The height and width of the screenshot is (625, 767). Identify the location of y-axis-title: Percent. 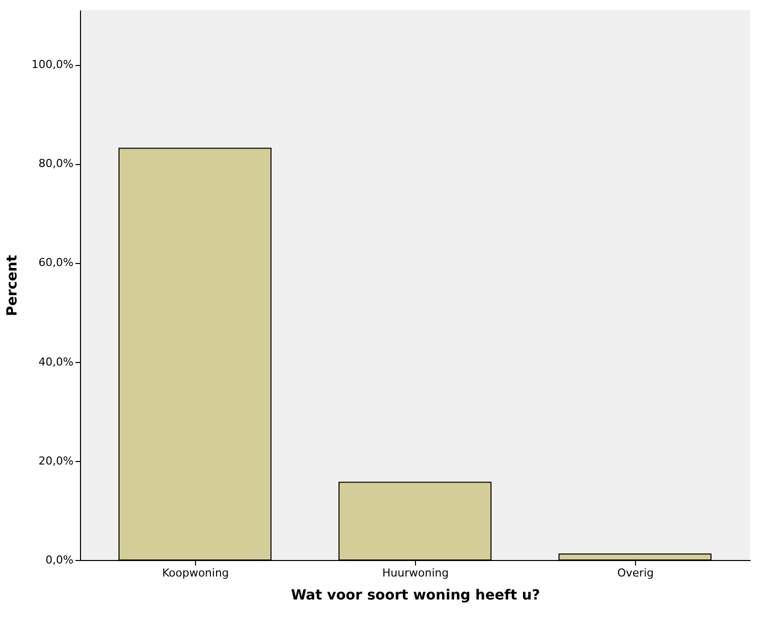
(12, 285).